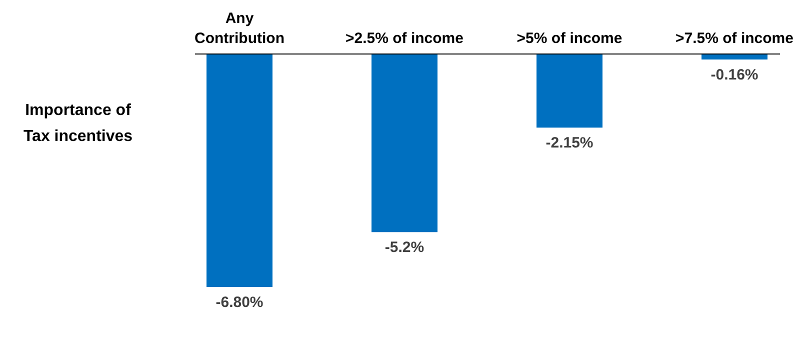  What do you see at coordinates (404, 247) in the screenshot?
I see `data-label: -5.2%` at bounding box center [404, 247].